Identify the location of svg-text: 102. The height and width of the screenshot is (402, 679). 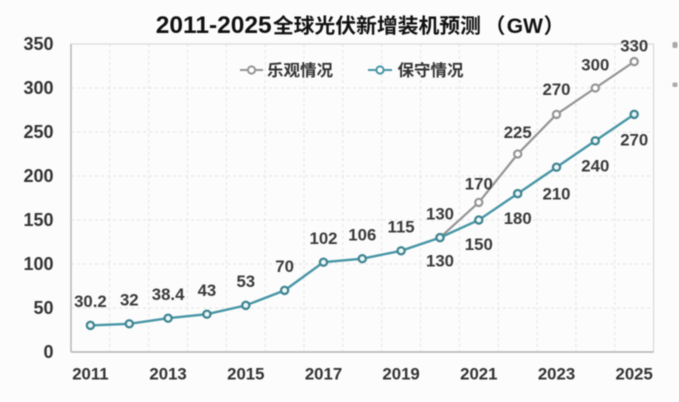
(324, 238).